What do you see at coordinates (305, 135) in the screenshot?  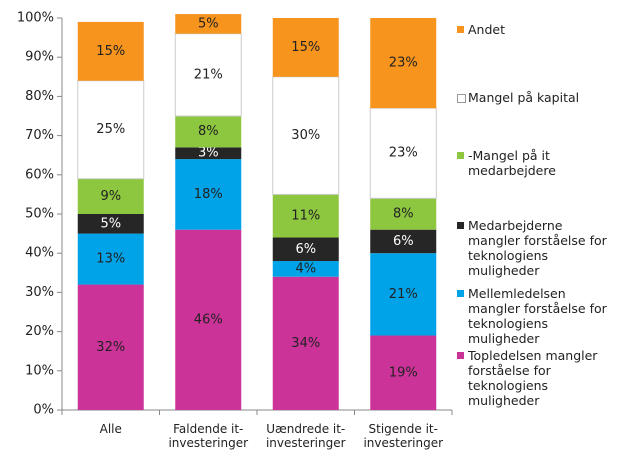 I see `data-label: 30%` at bounding box center [305, 135].